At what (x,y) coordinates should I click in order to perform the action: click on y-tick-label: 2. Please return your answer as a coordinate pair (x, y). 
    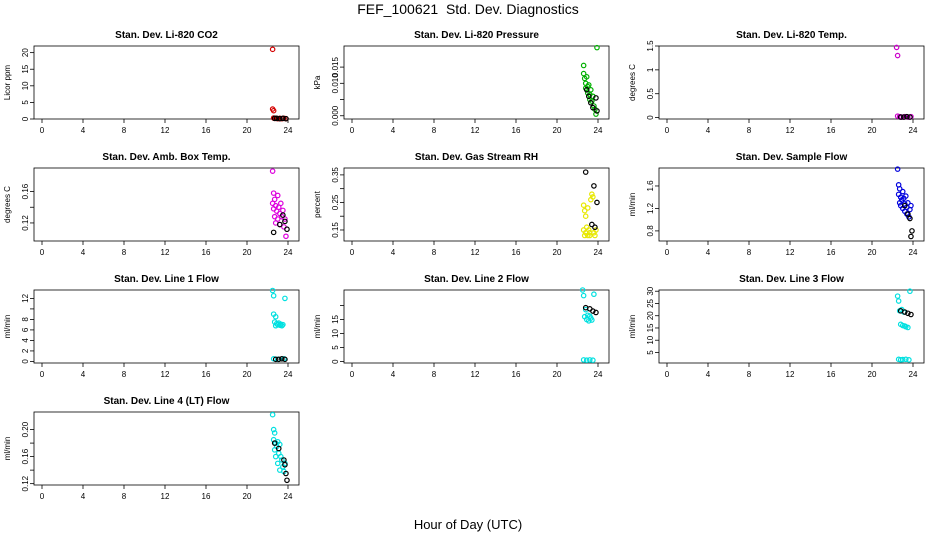
    Looking at the image, I should click on (25, 350).